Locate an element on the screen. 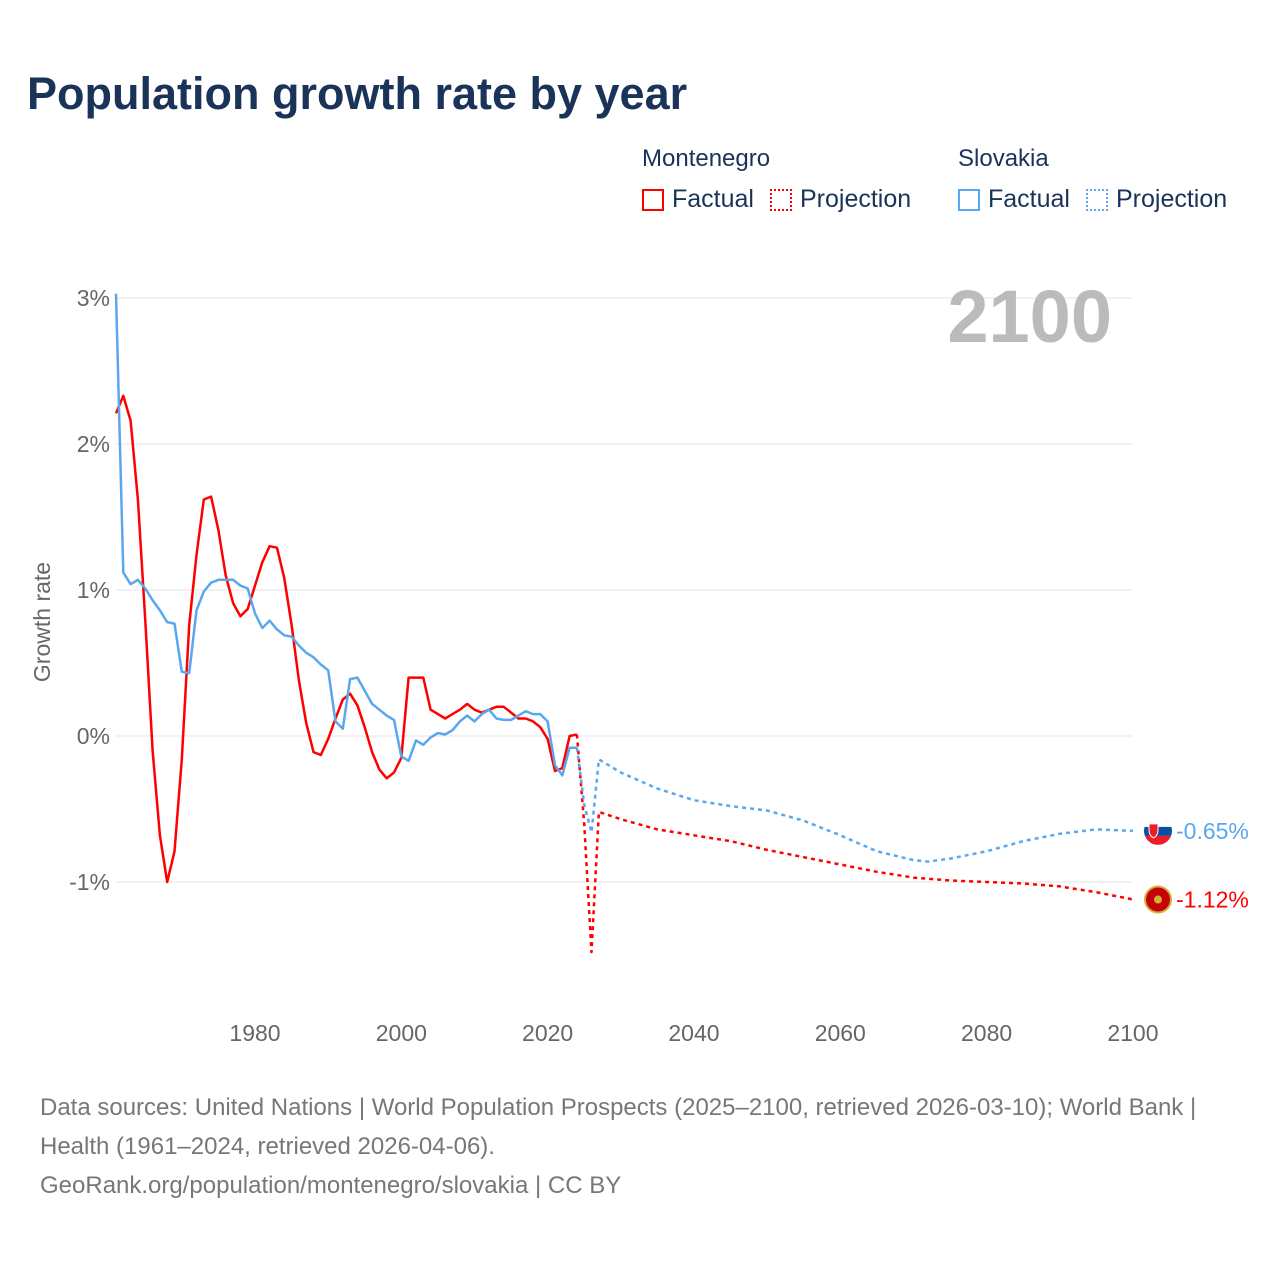 The height and width of the screenshot is (1280, 1280). x-tick-label: 2040 is located at coordinates (693, 1033).